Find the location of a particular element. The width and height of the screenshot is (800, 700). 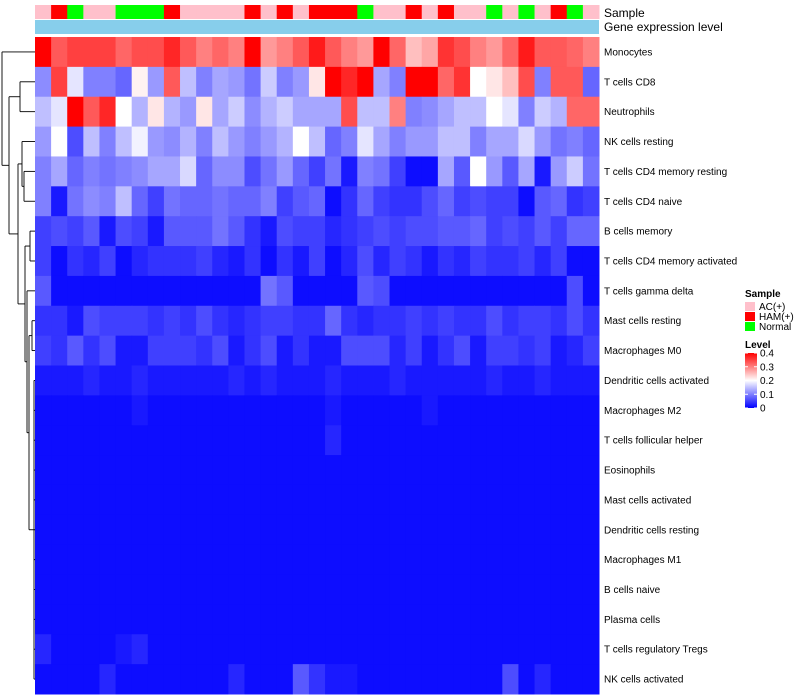

row-label: T cells regulatory Tregs is located at coordinates (656, 650).